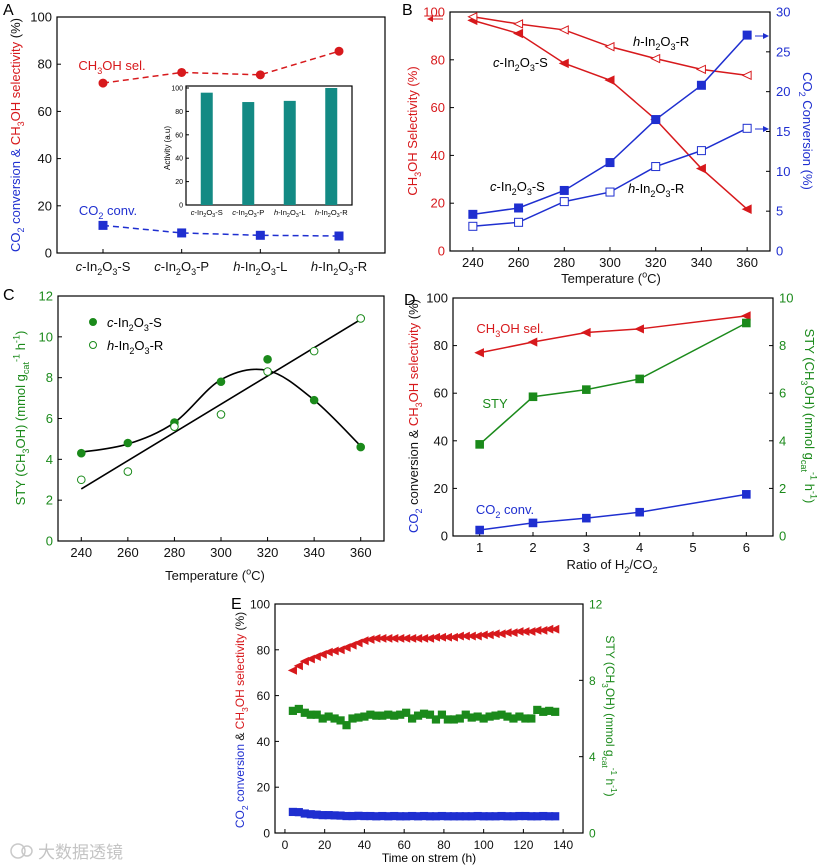 The height and width of the screenshot is (866, 821). What do you see at coordinates (413, 467) in the screenshot?
I see `text-span: conversion &` at bounding box center [413, 467].